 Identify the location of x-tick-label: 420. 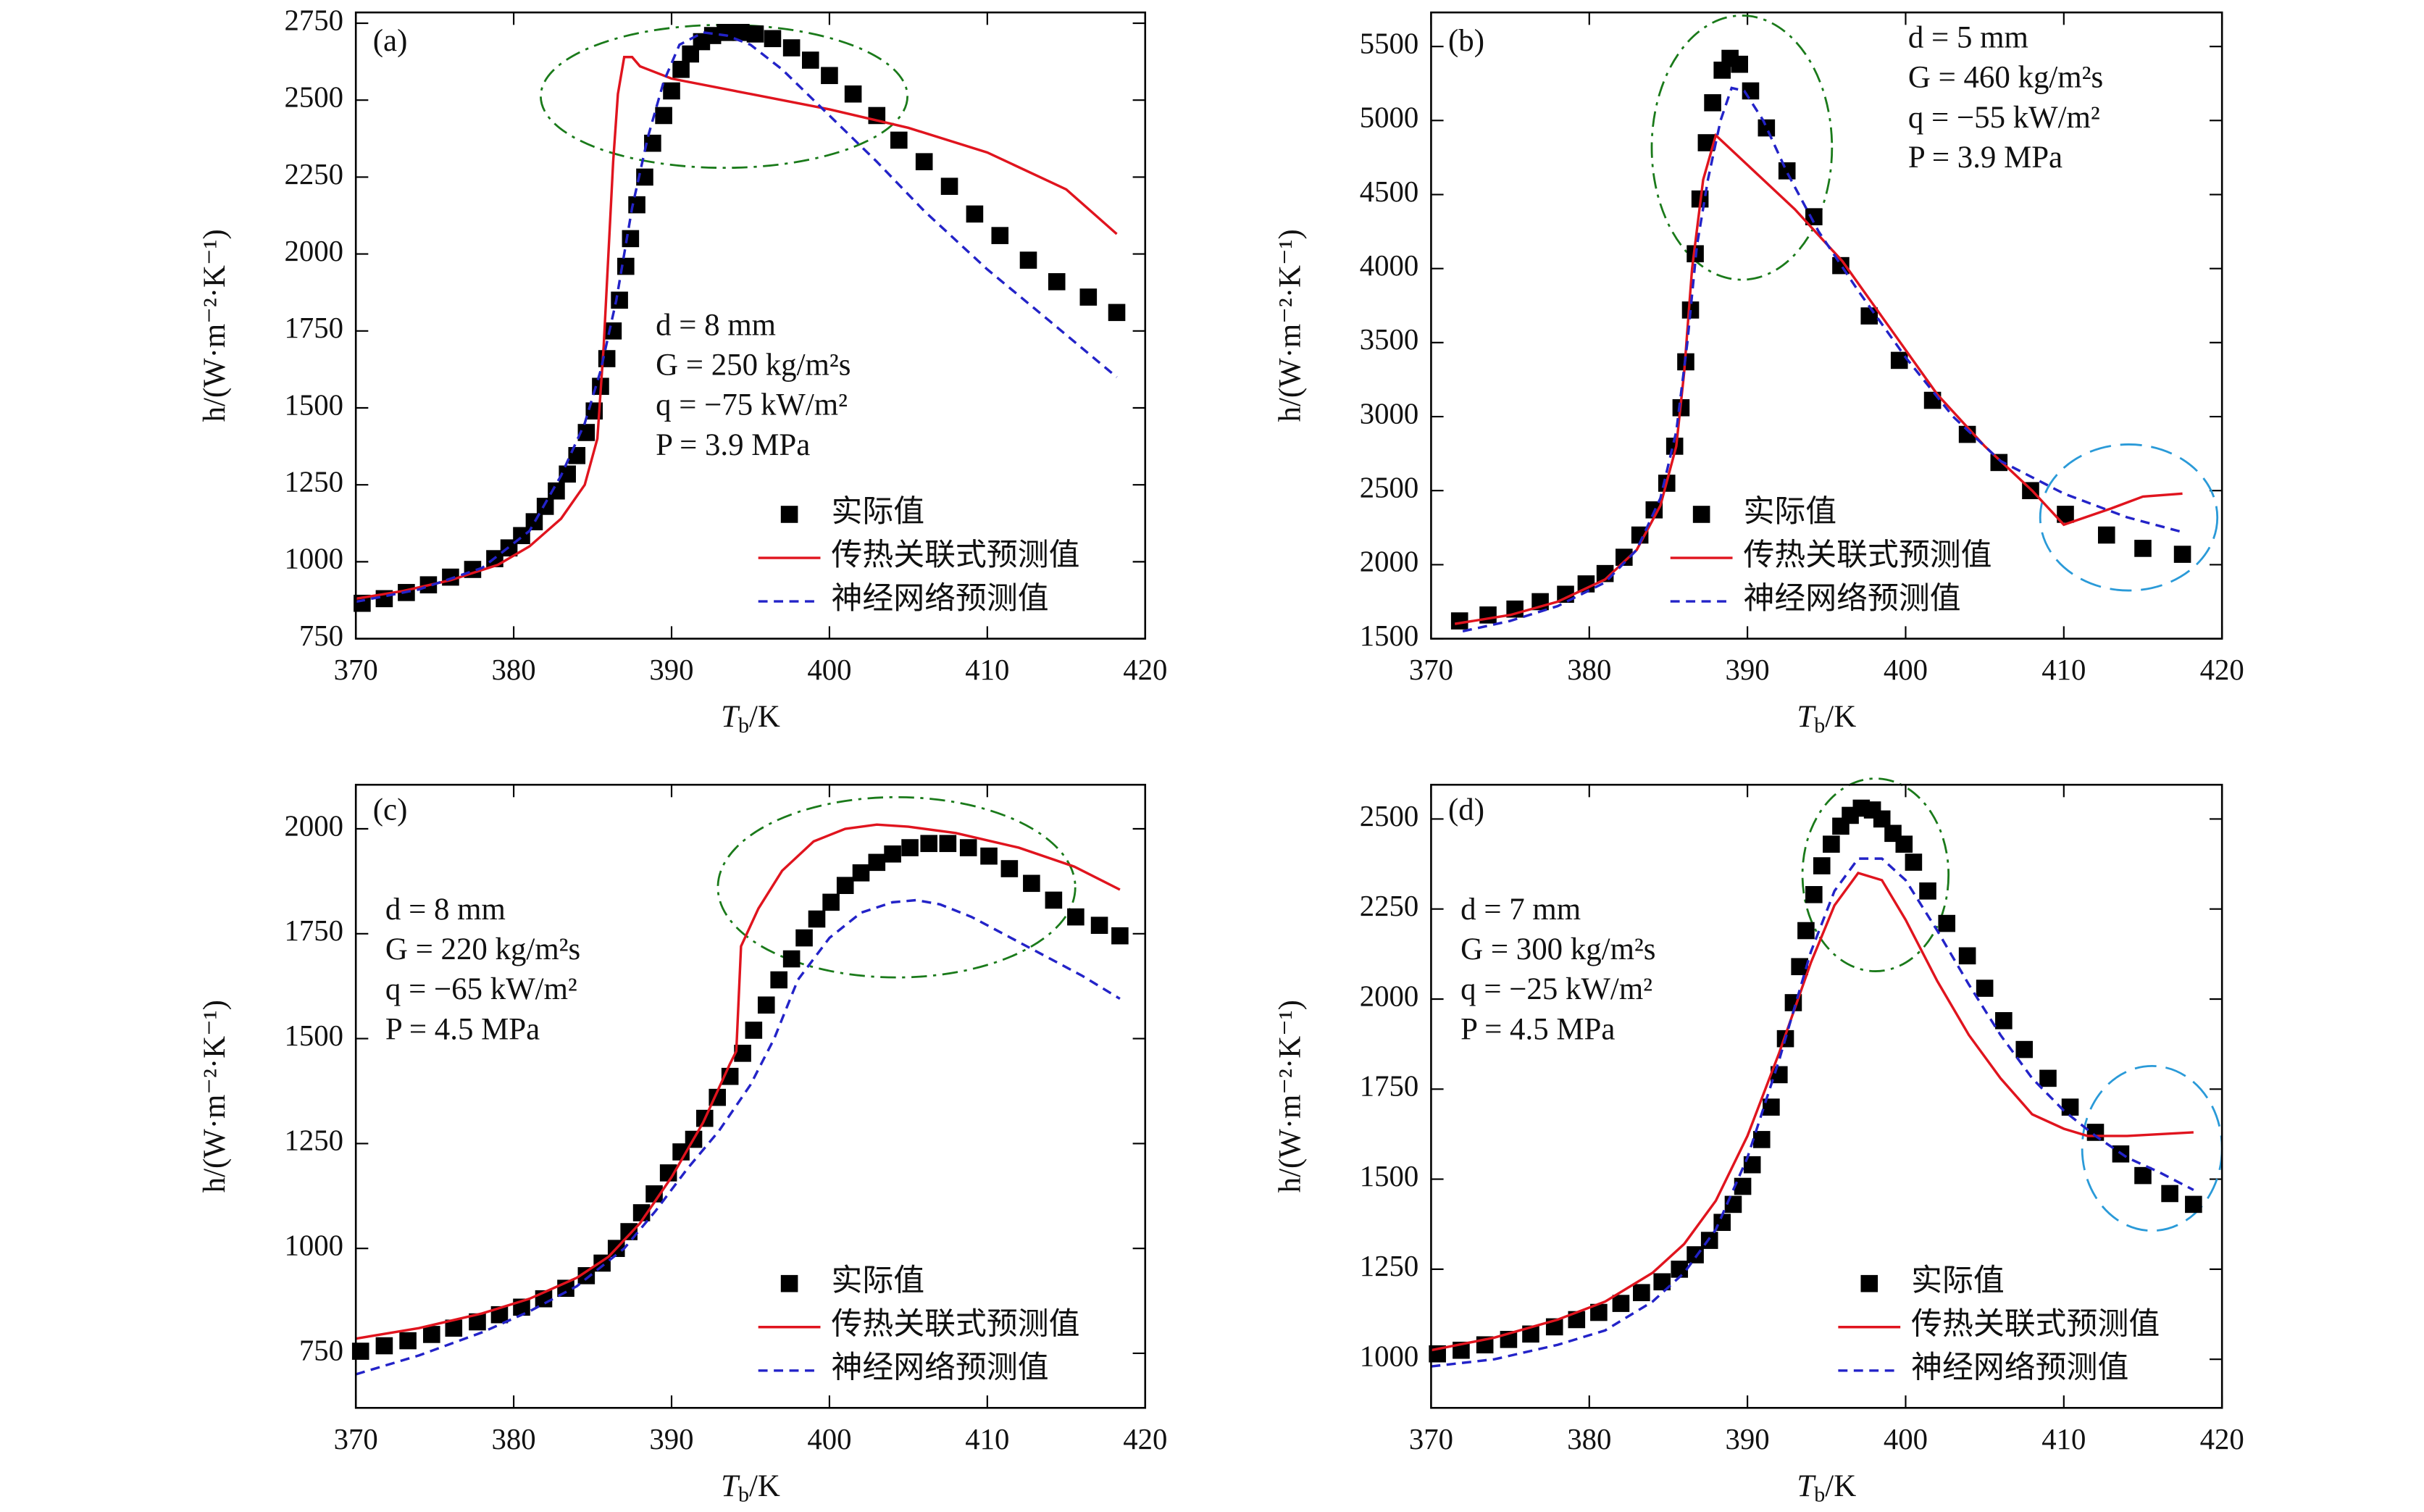
(1145, 1439).